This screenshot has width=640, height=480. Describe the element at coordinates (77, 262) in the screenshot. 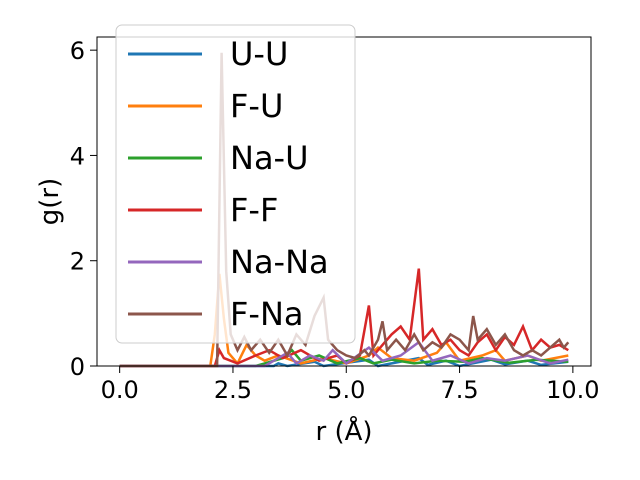

I see `y-tick-label: 2` at that location.